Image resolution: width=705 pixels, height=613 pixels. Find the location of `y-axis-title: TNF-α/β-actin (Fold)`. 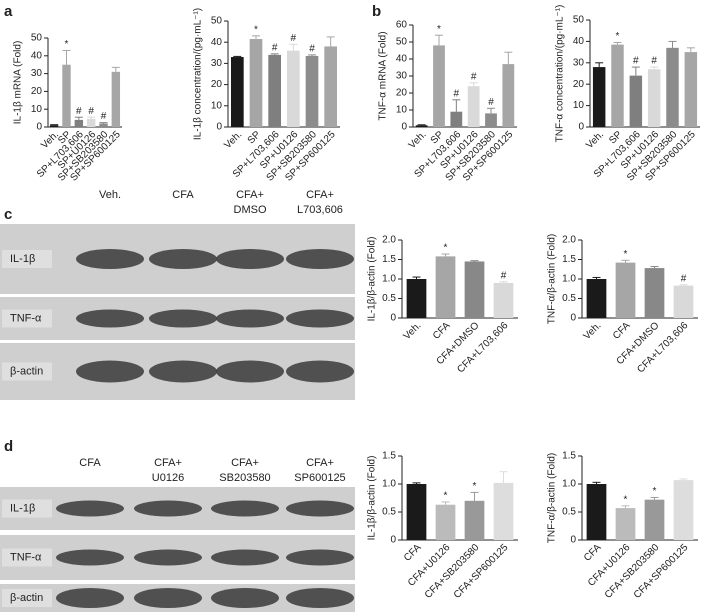

y-axis-title: TNF-α/β-actin (Fold) is located at coordinates (552, 279).